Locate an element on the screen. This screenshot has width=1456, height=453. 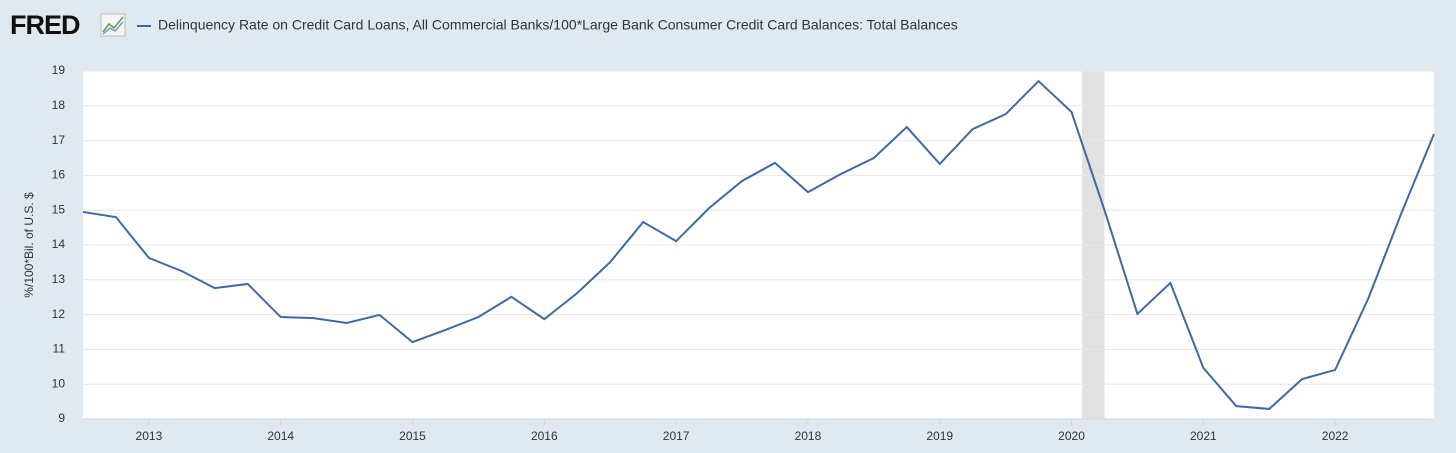
x-tick-label: 2017 is located at coordinates (676, 436).